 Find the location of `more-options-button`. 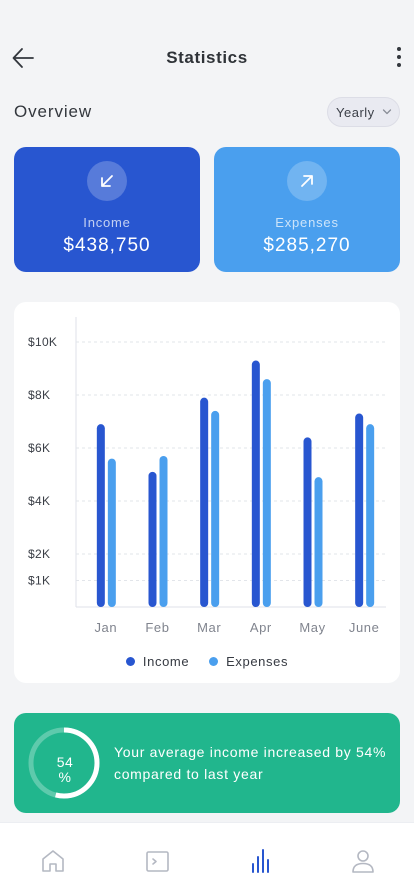

more-options-button is located at coordinates (399, 58).